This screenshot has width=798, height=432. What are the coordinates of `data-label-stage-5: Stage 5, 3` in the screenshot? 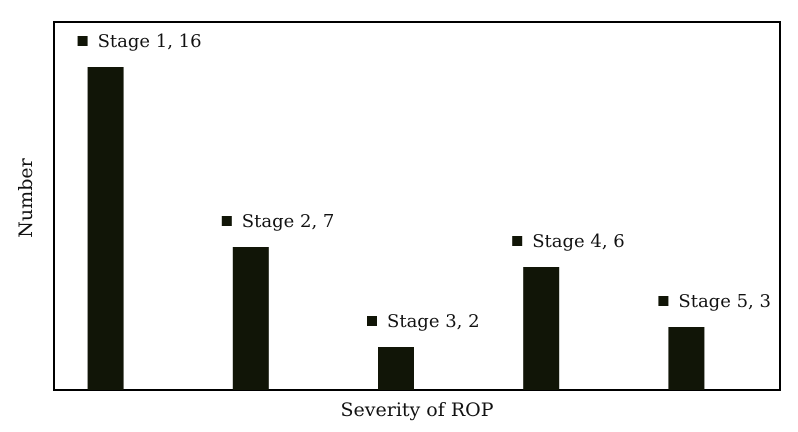 It's located at (724, 301).